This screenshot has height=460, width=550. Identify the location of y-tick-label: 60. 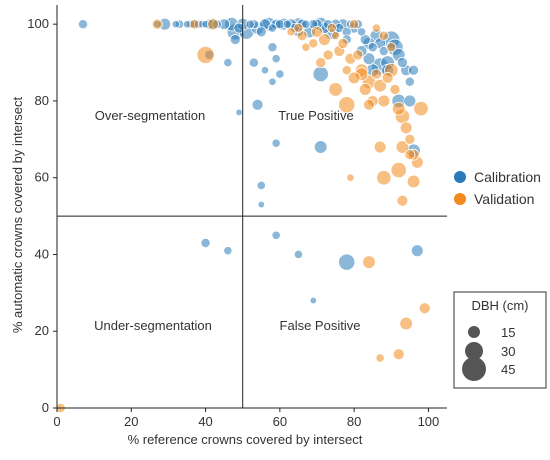
(42, 177).